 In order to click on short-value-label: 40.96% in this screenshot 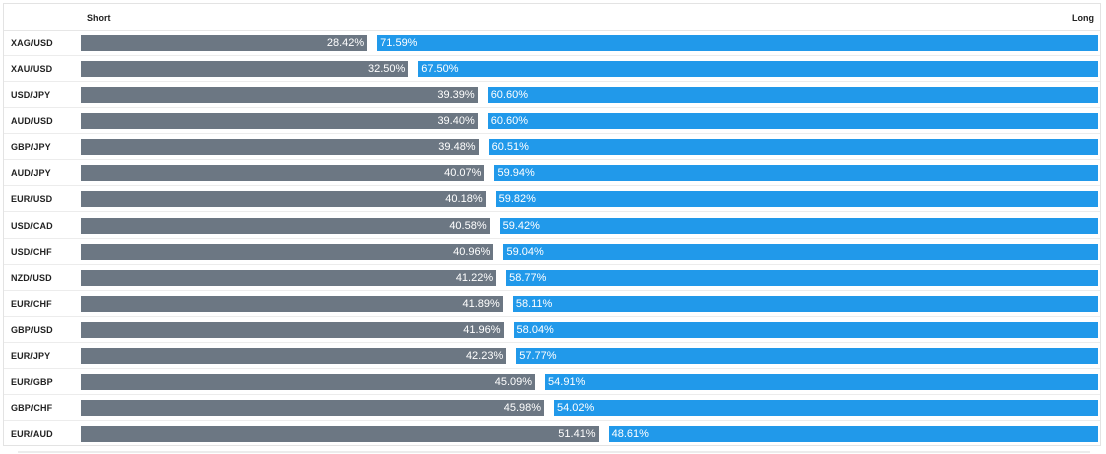, I will do `click(472, 251)`.